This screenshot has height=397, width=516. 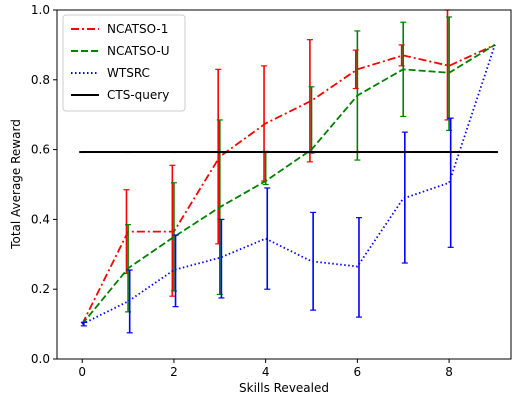 I want to click on legend-label-wtsrc: WTSRC, so click(x=128, y=73).